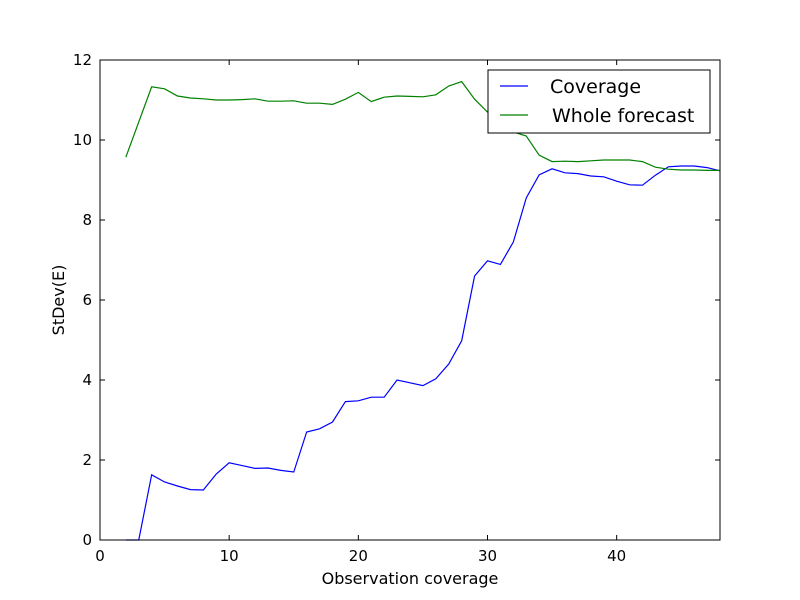 This screenshot has height=600, width=800. Describe the element at coordinates (87, 460) in the screenshot. I see `y-tick-label: 2` at that location.